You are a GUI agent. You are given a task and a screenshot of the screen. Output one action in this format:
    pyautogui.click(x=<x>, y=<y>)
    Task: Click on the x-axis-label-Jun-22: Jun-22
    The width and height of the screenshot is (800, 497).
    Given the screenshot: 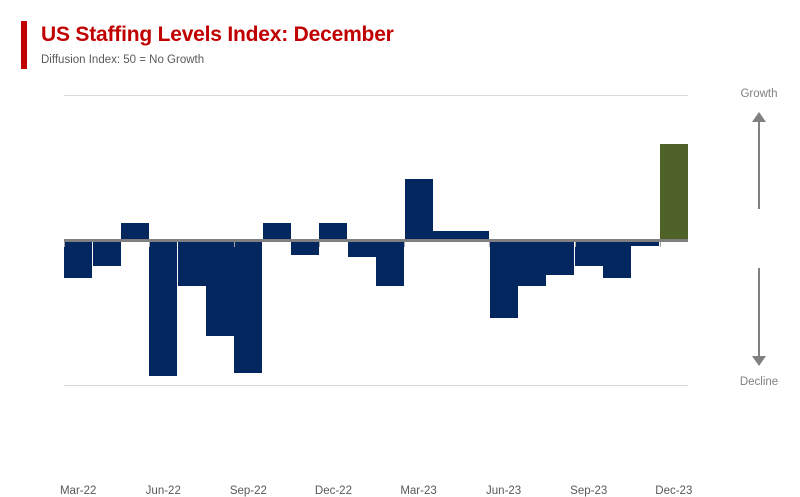 What is the action you would take?
    pyautogui.click(x=163, y=491)
    